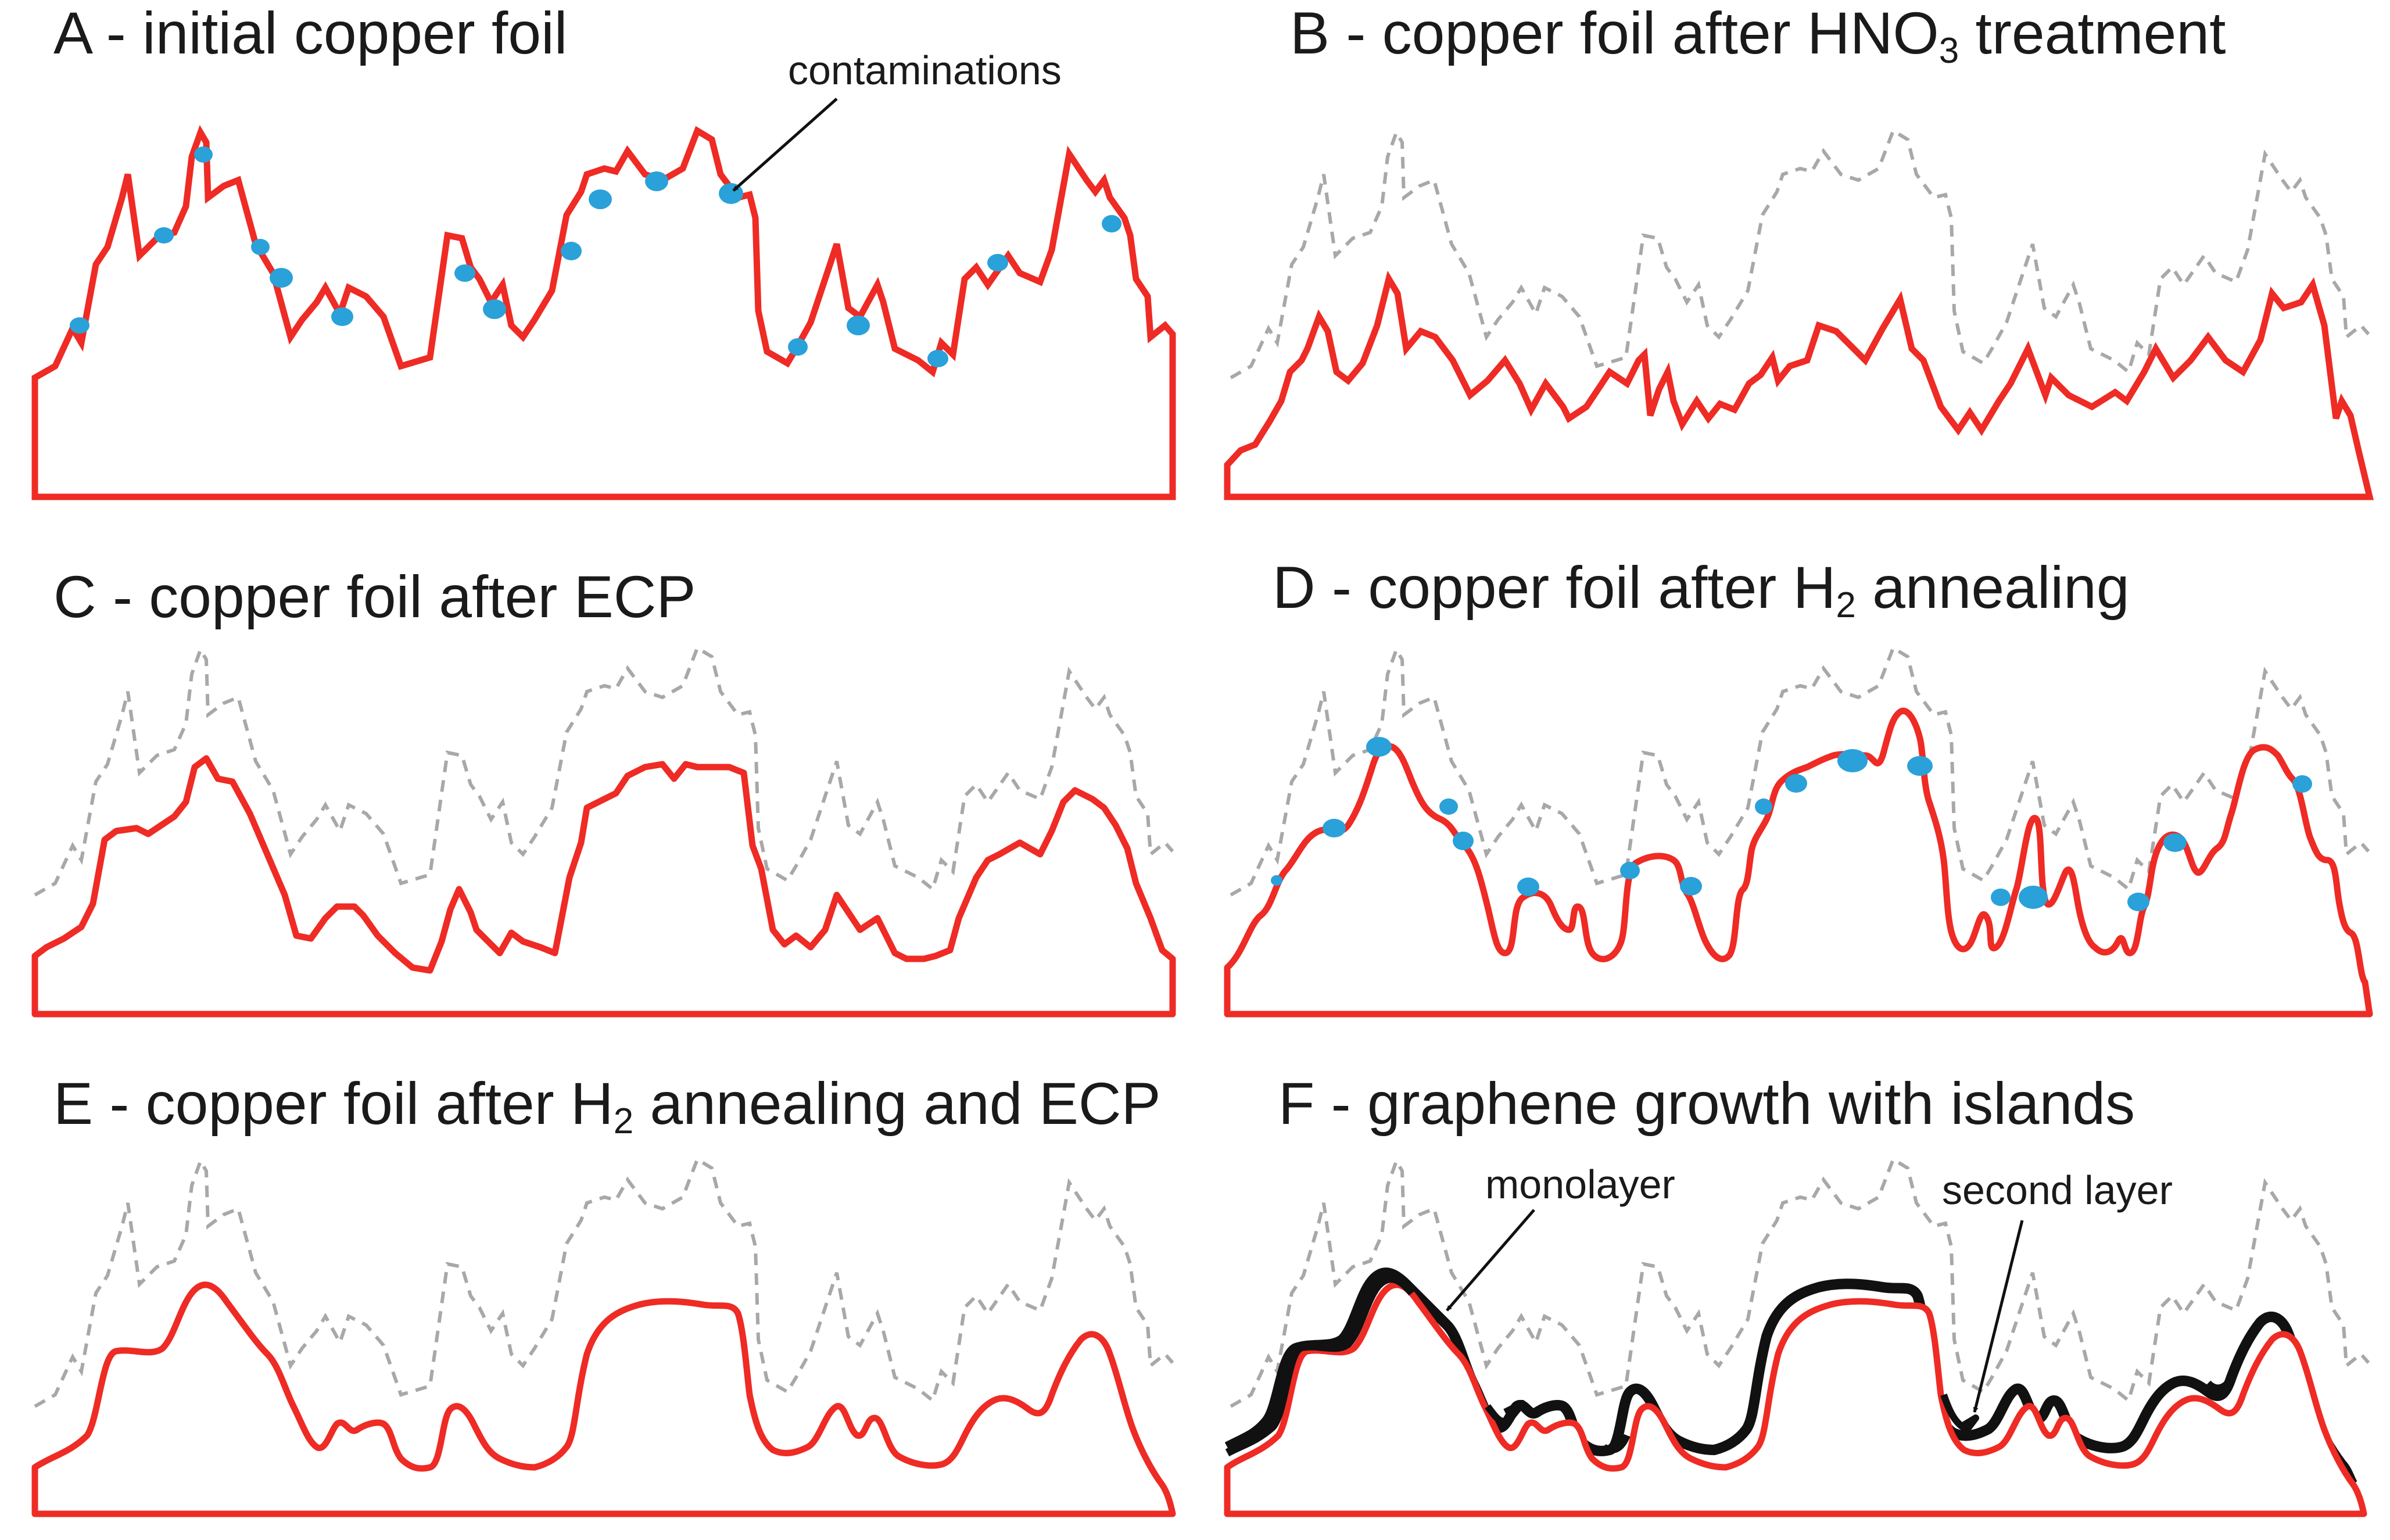 Image resolution: width=2390 pixels, height=1540 pixels. Describe the element at coordinates (1758, 35) in the screenshot. I see `panel-b-title: B - copper foil after HNO3 treatment` at that location.